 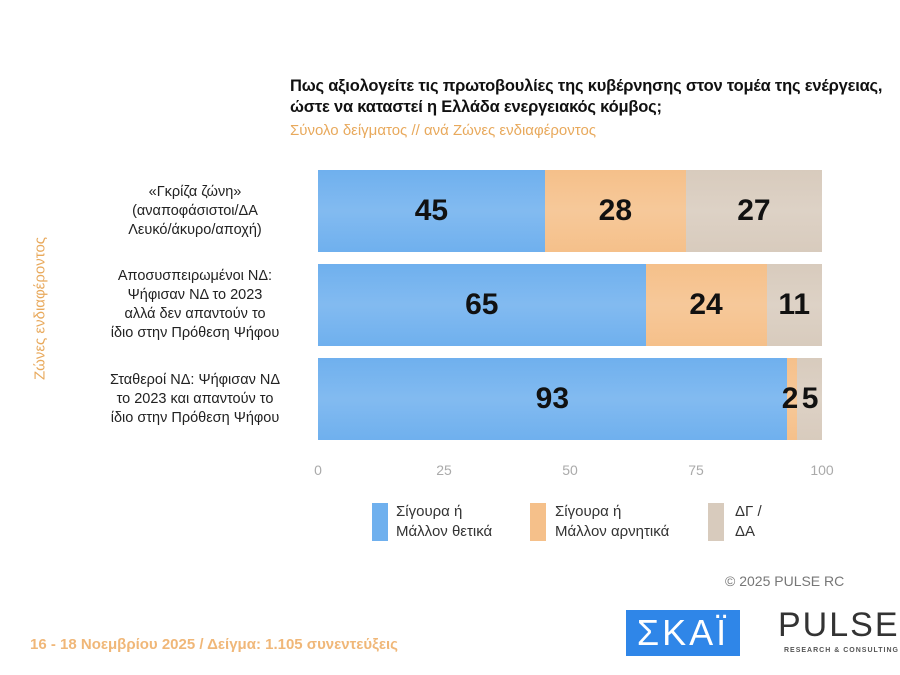 I want to click on data-label: 2, so click(x=790, y=398).